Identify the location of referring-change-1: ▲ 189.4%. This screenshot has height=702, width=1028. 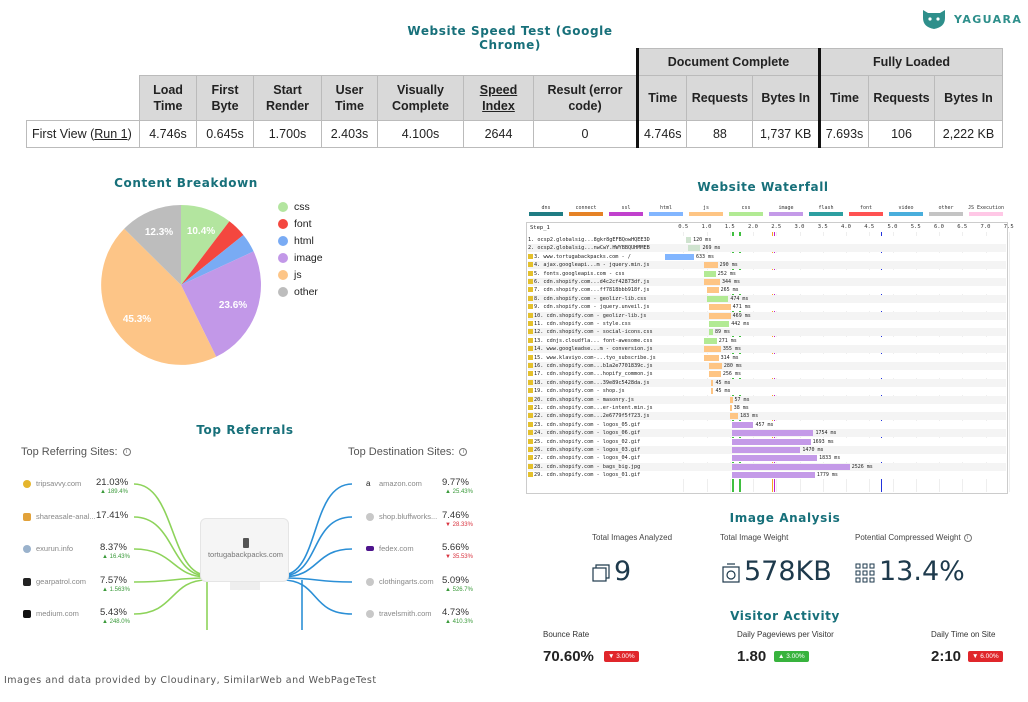
(114, 492).